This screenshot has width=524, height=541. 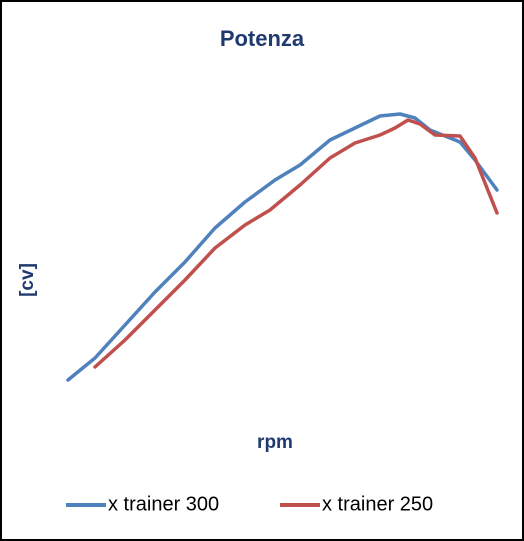 I want to click on chart-title: Potenza, so click(x=262, y=38).